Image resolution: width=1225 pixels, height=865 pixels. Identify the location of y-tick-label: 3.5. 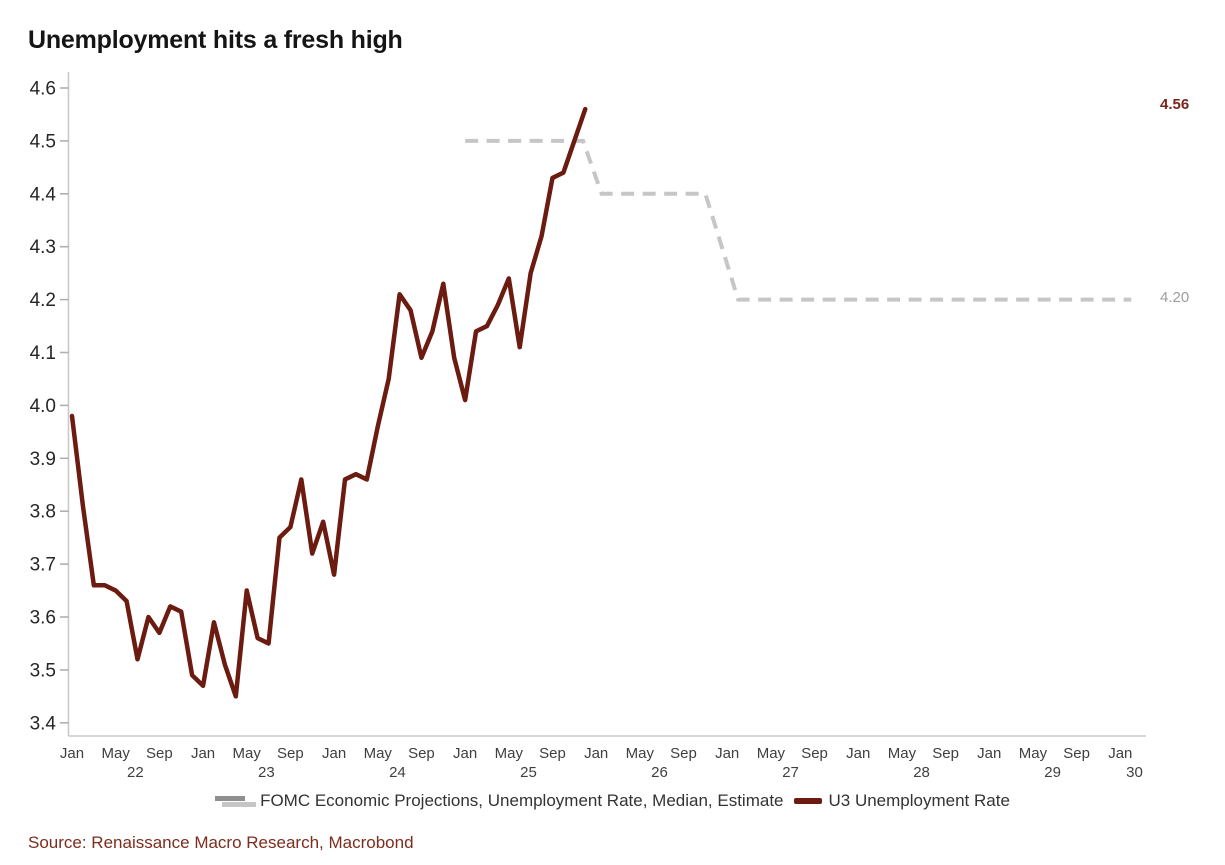
(43, 670).